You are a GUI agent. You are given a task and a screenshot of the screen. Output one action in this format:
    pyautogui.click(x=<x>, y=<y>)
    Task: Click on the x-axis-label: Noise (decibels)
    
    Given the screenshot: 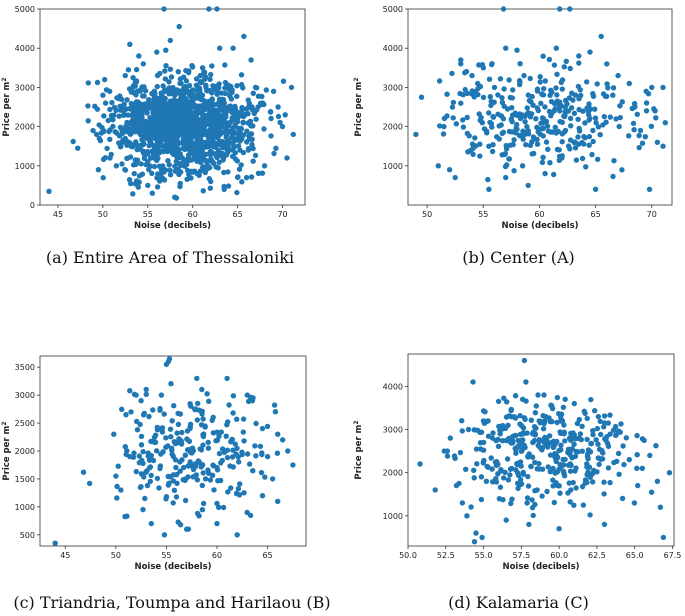 What is the action you would take?
    pyautogui.click(x=172, y=226)
    